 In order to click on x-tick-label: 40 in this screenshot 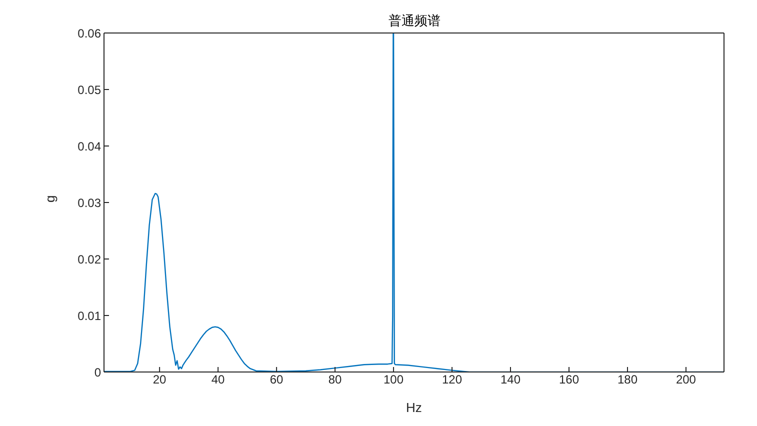, I will do `click(218, 379)`.